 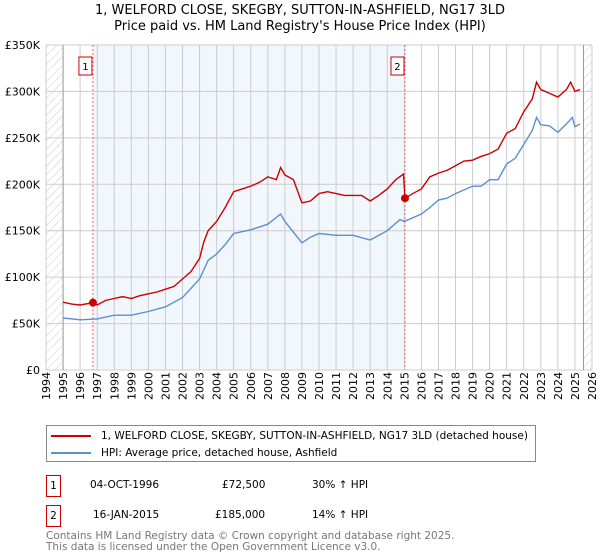 What do you see at coordinates (165, 386) in the screenshot?
I see `x-tick-label: 2001` at bounding box center [165, 386].